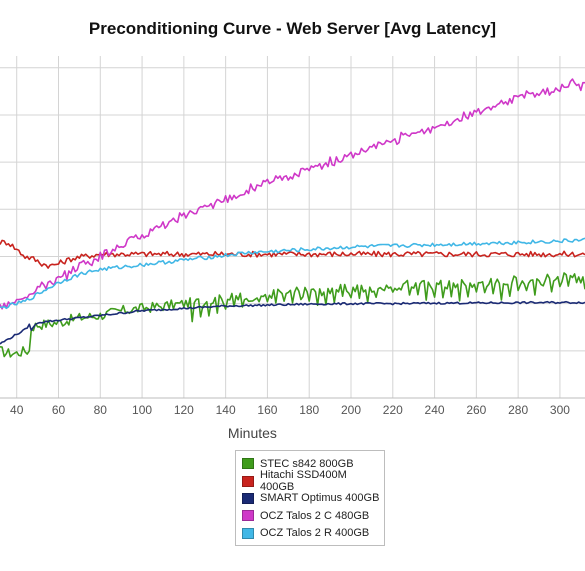  I want to click on legend-label: Hitachi SSD400M 400GB, so click(303, 481).